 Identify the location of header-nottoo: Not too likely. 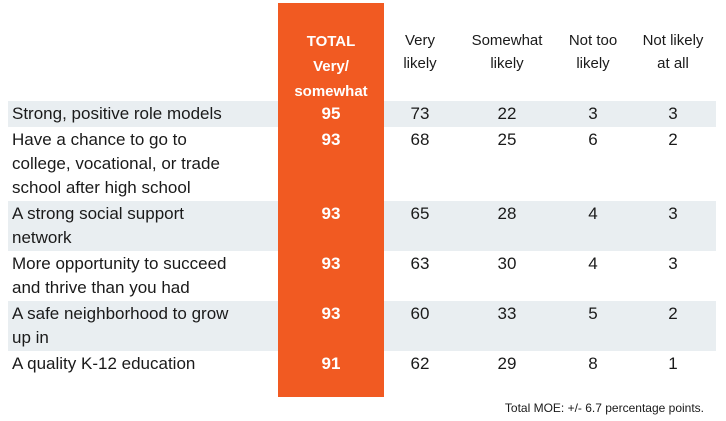
(593, 52).